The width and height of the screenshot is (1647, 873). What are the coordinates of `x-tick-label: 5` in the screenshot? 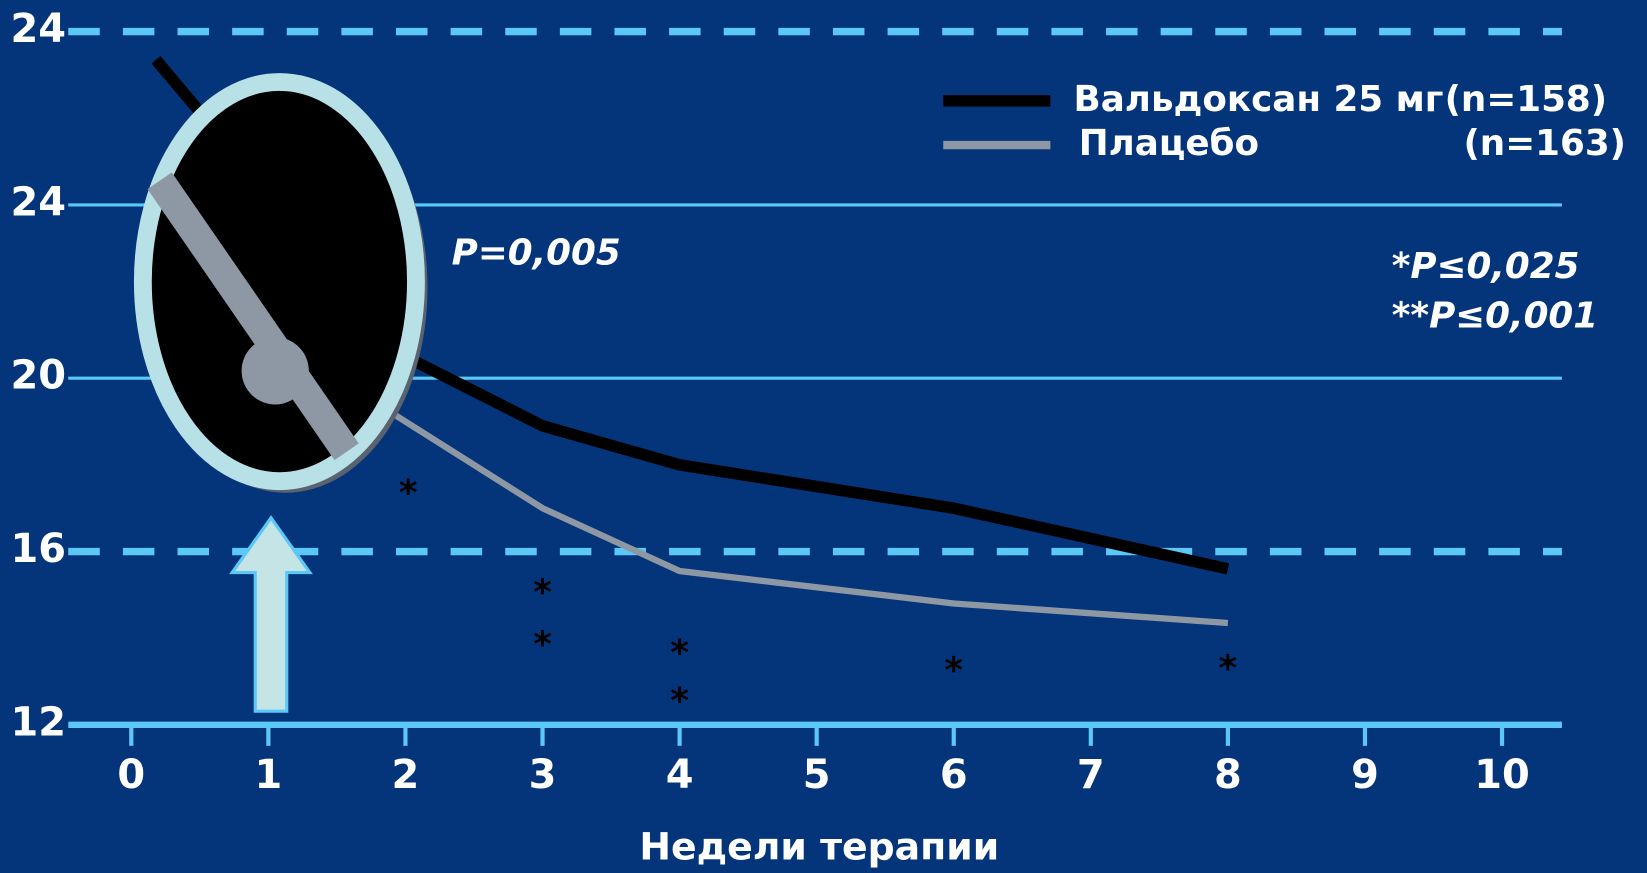 It's located at (817, 775).